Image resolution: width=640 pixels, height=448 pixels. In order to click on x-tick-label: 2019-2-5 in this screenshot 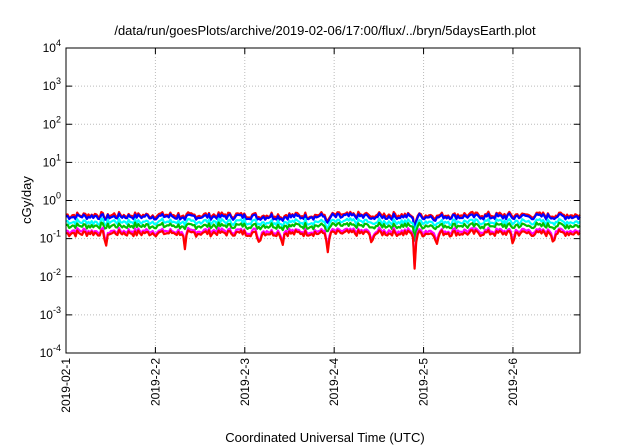, I will do `click(424, 382)`.